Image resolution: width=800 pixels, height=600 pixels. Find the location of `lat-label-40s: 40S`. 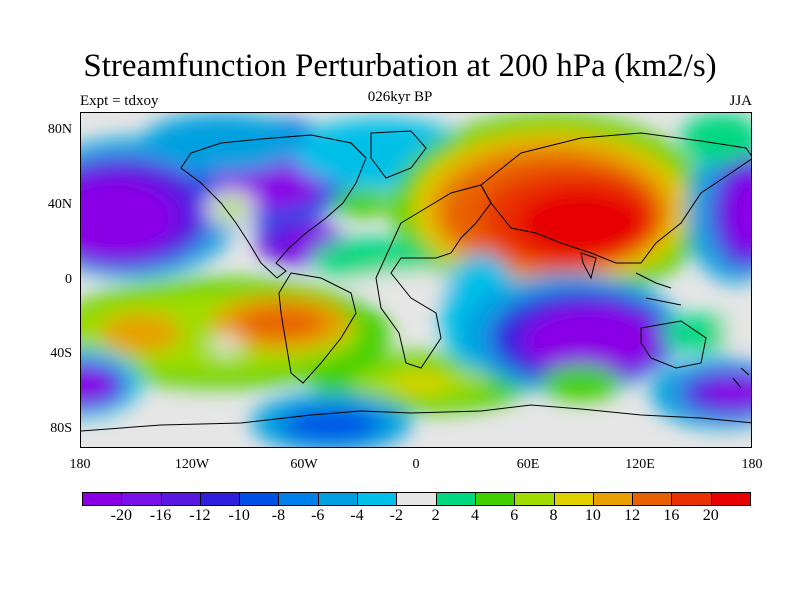

lat-label-40s: 40S is located at coordinates (61, 353).